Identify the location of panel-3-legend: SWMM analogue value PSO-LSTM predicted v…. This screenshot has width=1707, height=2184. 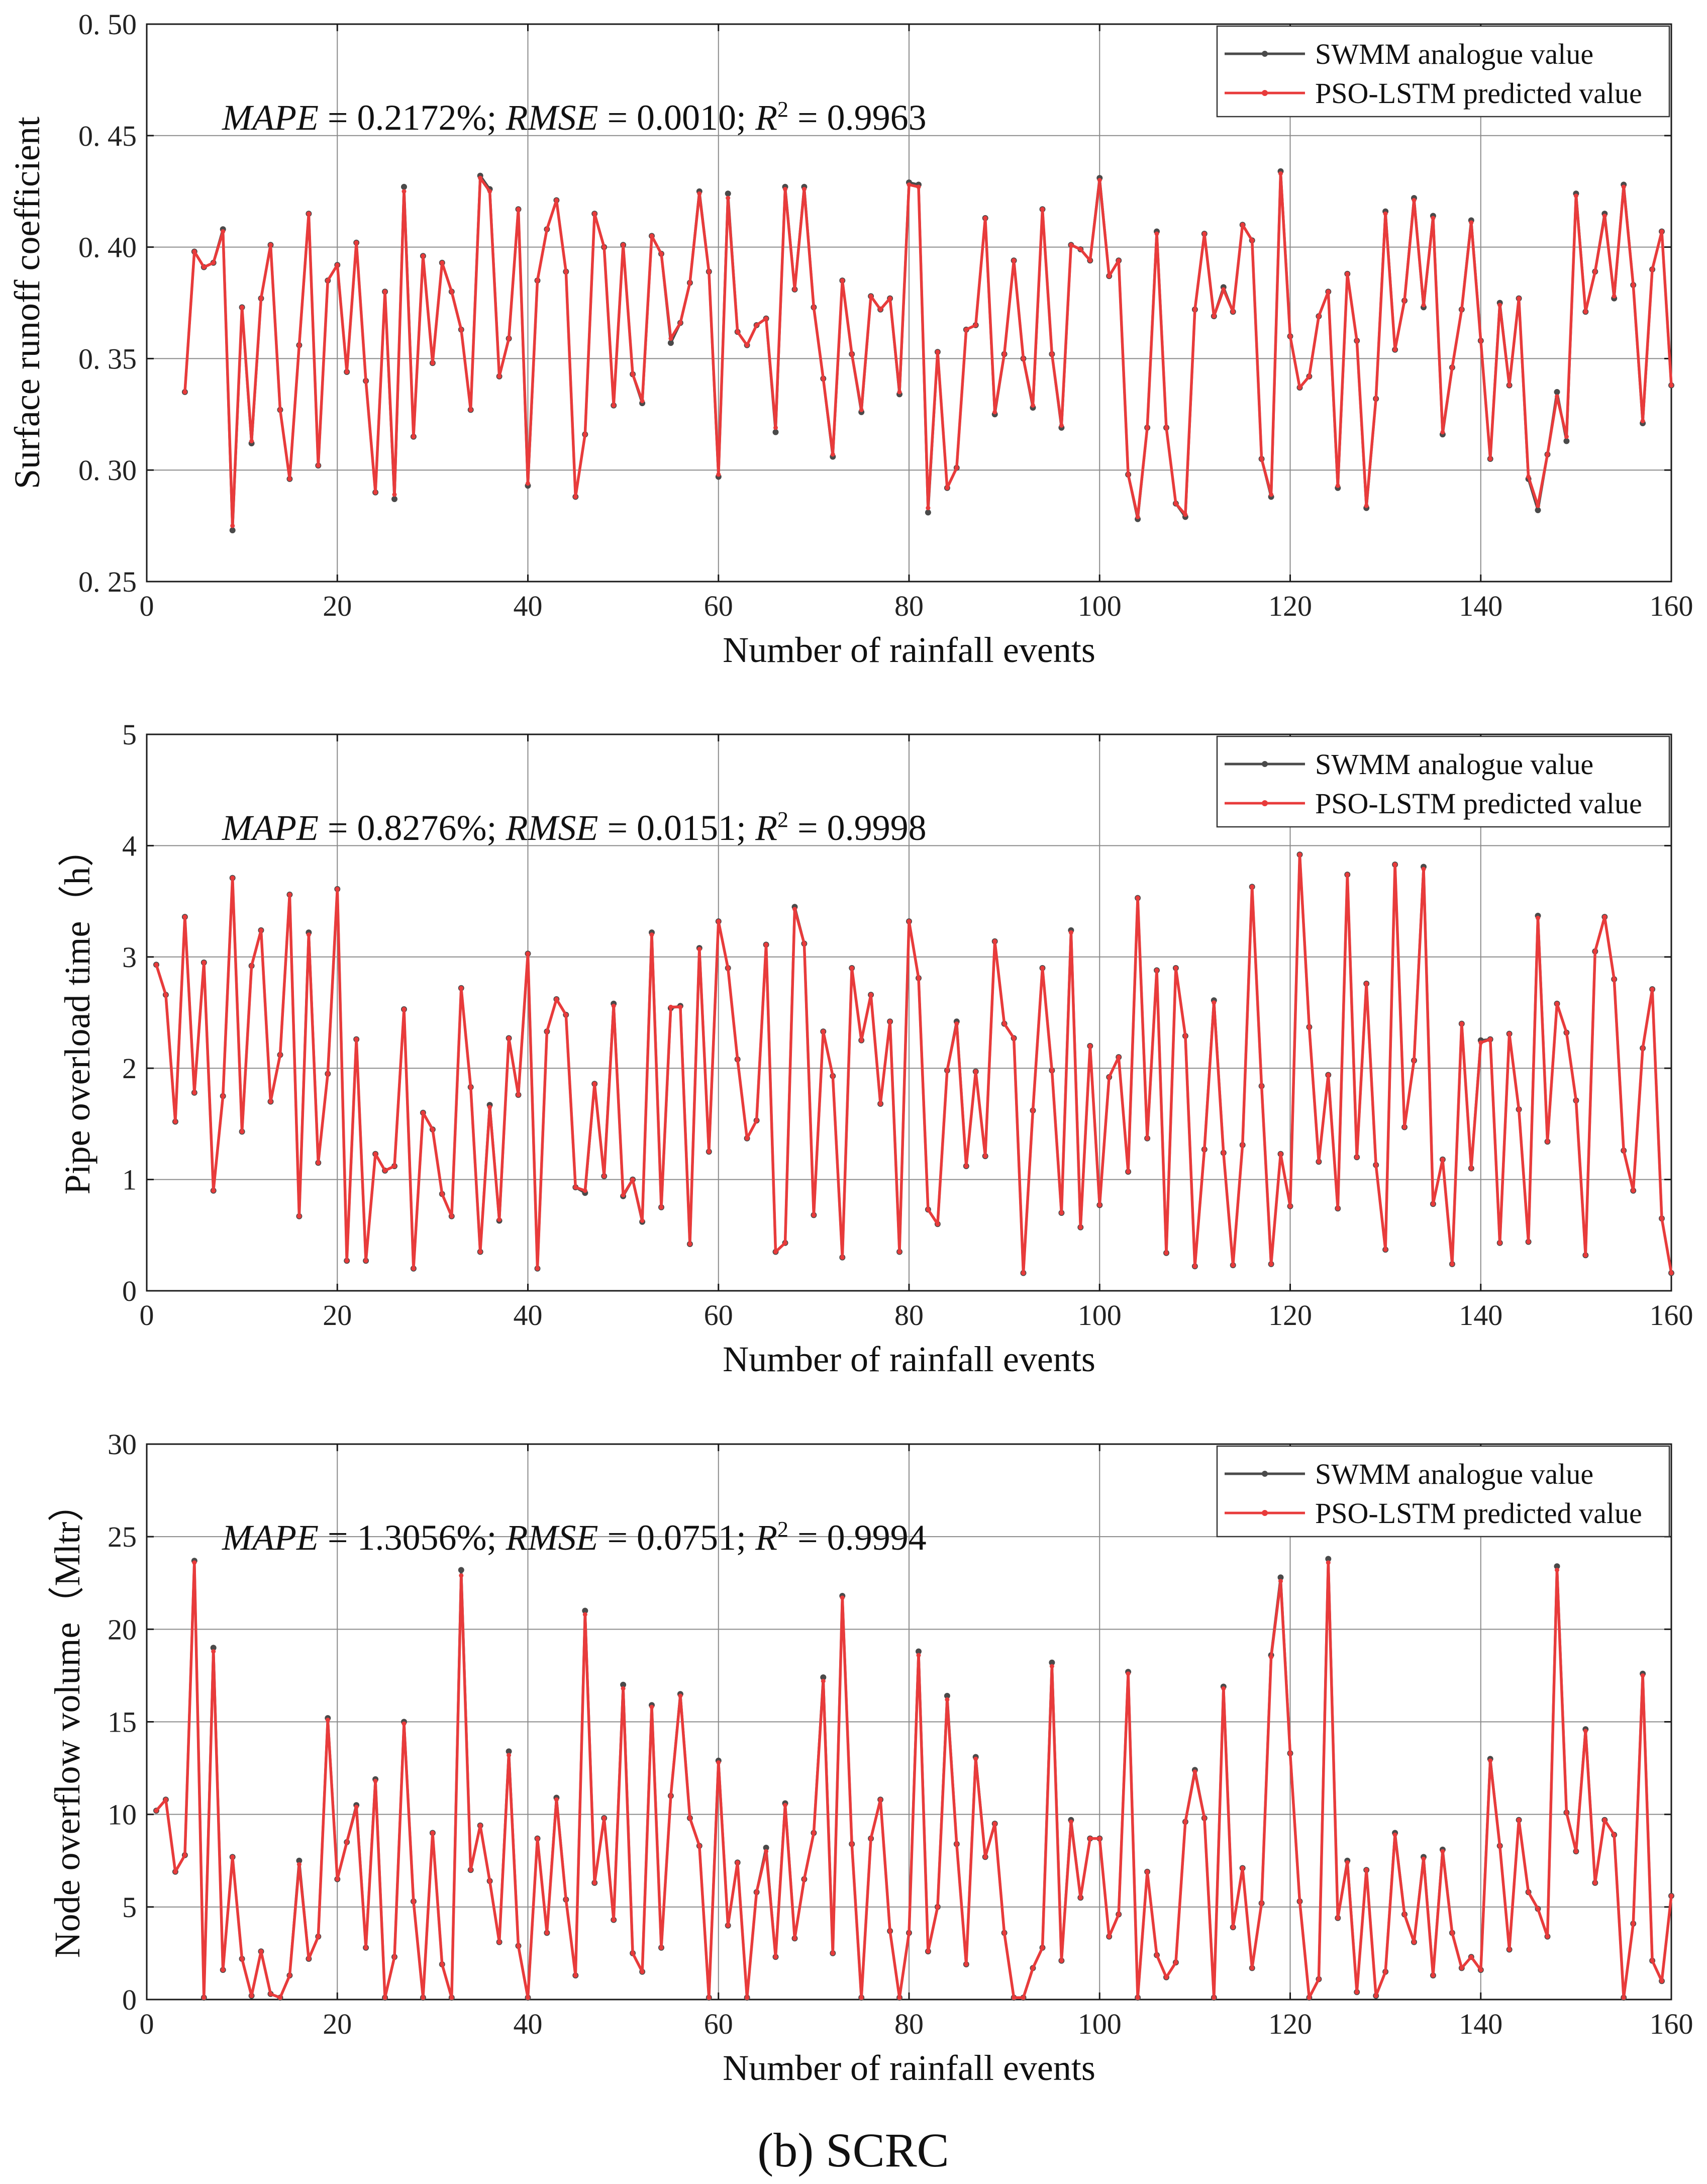
(1443, 1491).